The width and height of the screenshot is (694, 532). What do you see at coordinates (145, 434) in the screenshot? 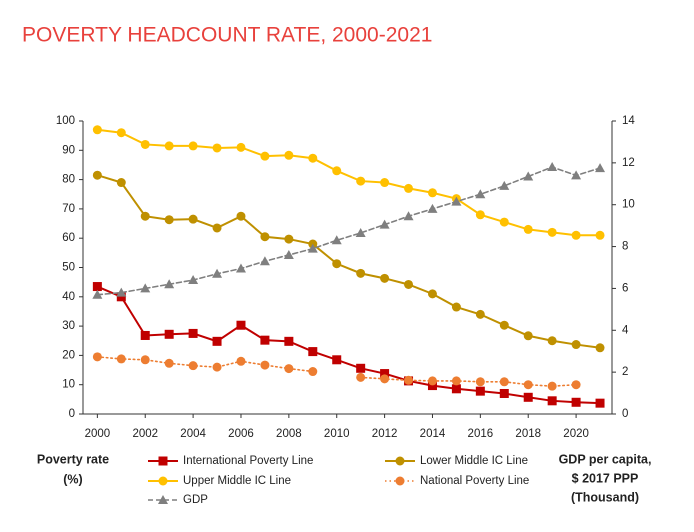
I see `x-tick-label: 2002` at bounding box center [145, 434].